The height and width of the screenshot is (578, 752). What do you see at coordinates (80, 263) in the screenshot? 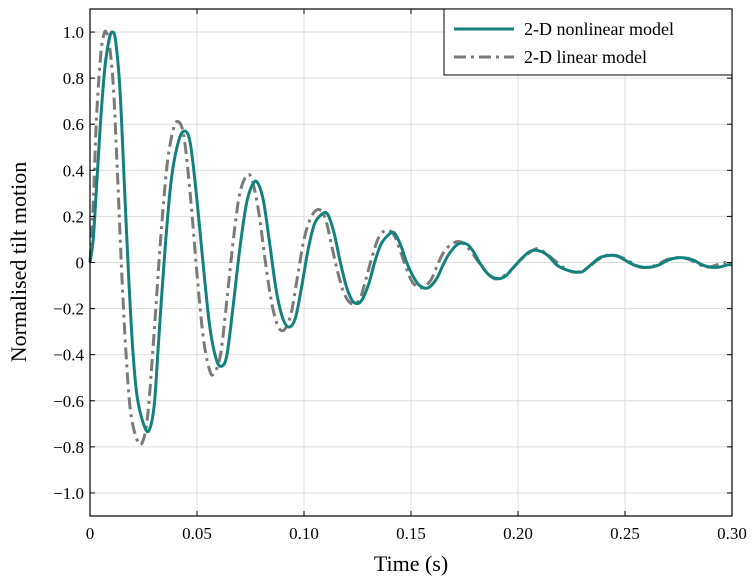
I see `y-tick-label: 0` at bounding box center [80, 263].